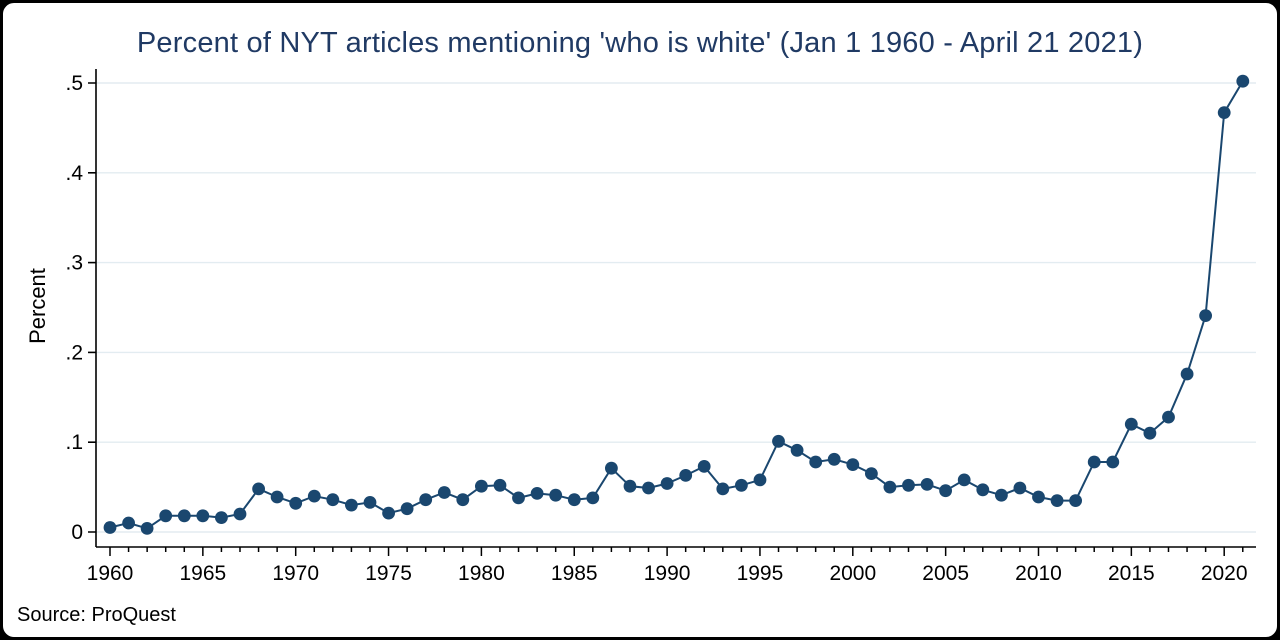  What do you see at coordinates (77, 532) in the screenshot?
I see `y-tick-label: 0` at bounding box center [77, 532].